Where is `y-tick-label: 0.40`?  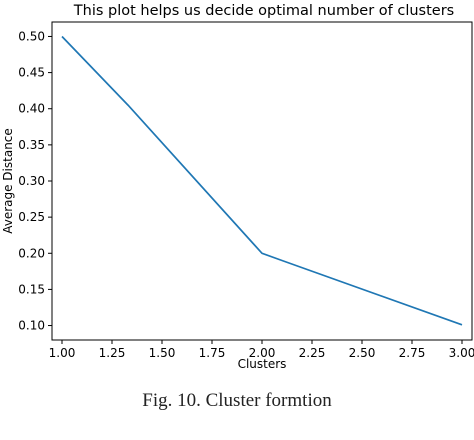 y-tick-label: 0.40 is located at coordinates (31, 109).